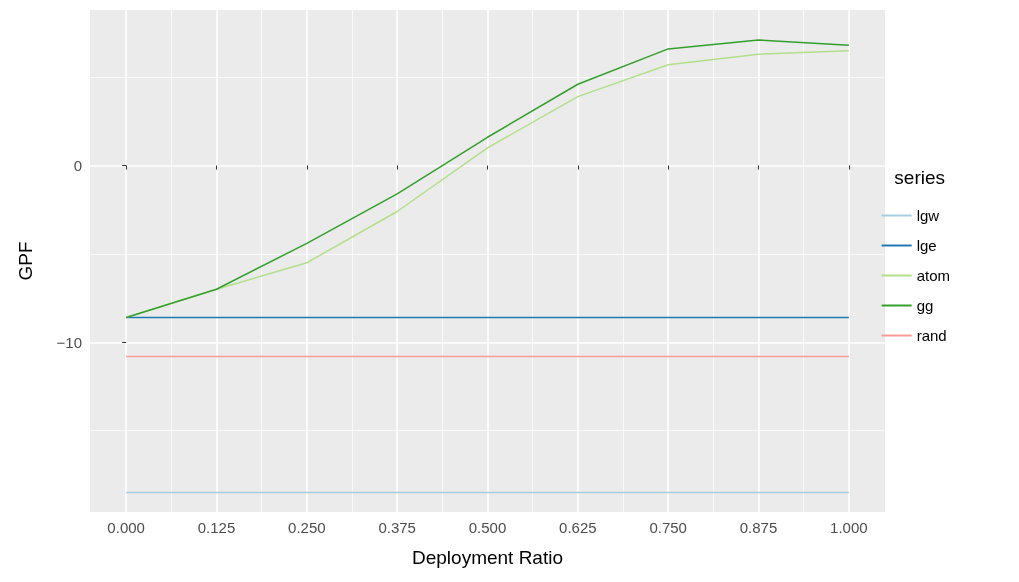 The height and width of the screenshot is (582, 1019). Describe the element at coordinates (668, 527) in the screenshot. I see `x-tick-label: 0.750` at that location.